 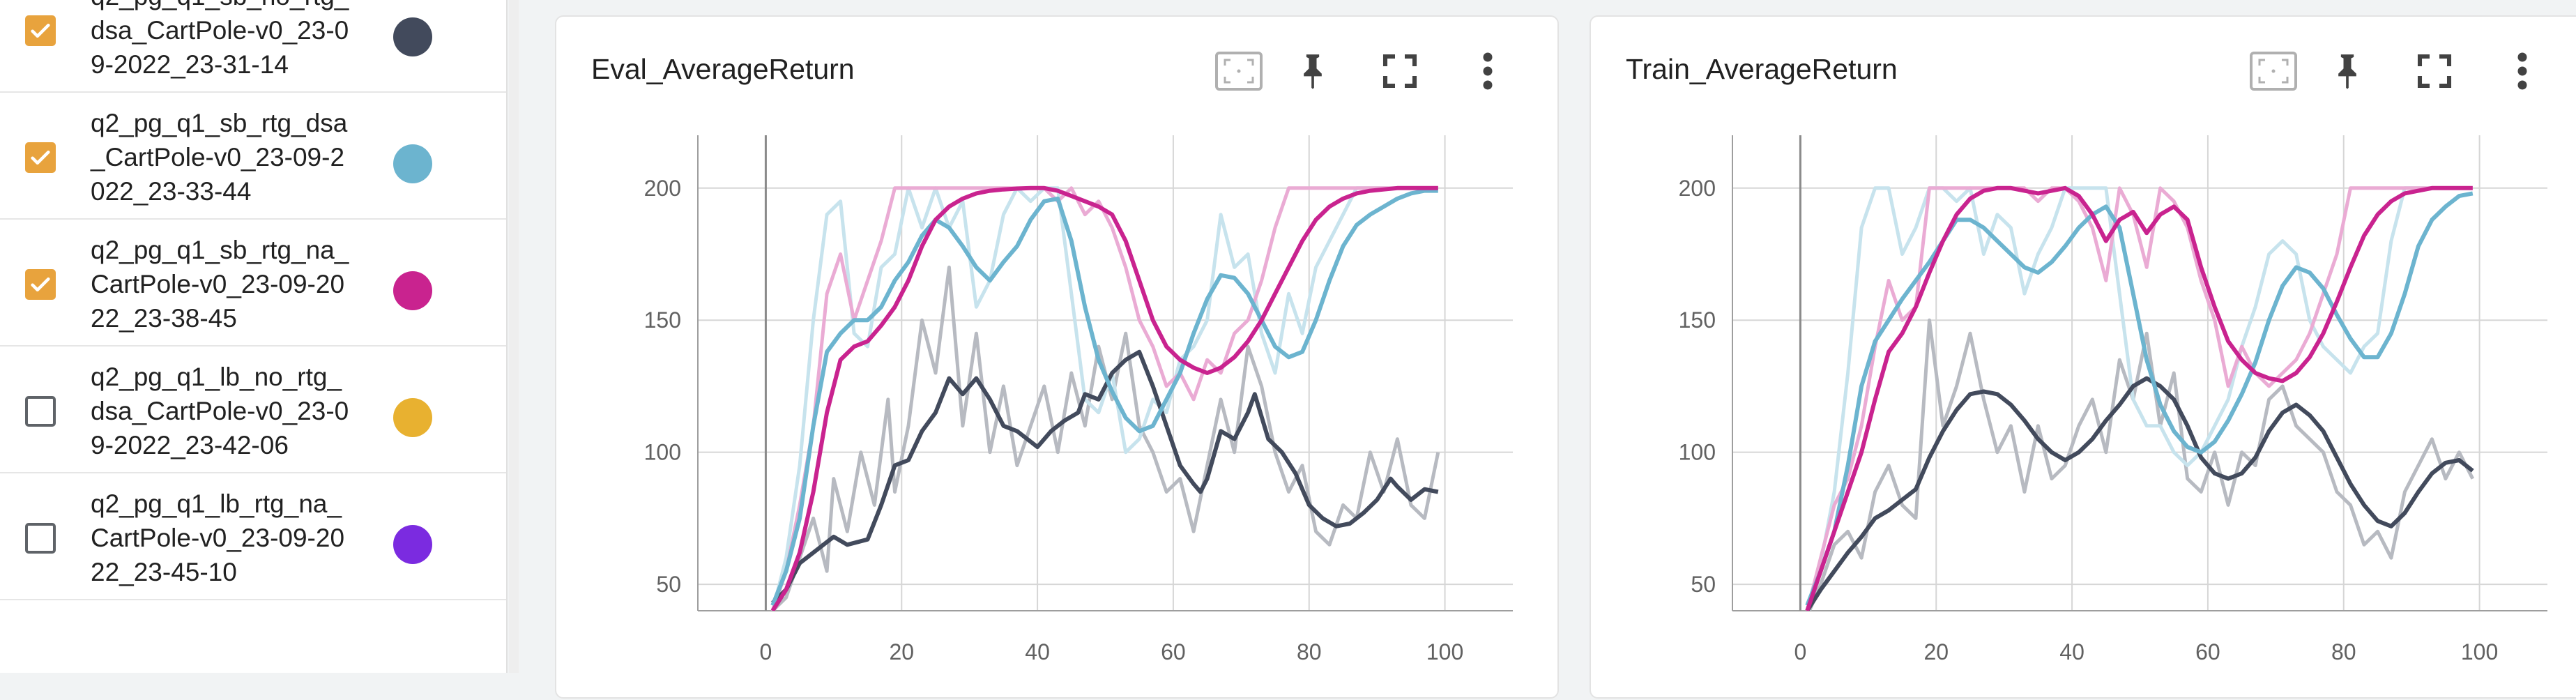 I want to click on chart-title: Train_AverageReturn, so click(x=1762, y=69).